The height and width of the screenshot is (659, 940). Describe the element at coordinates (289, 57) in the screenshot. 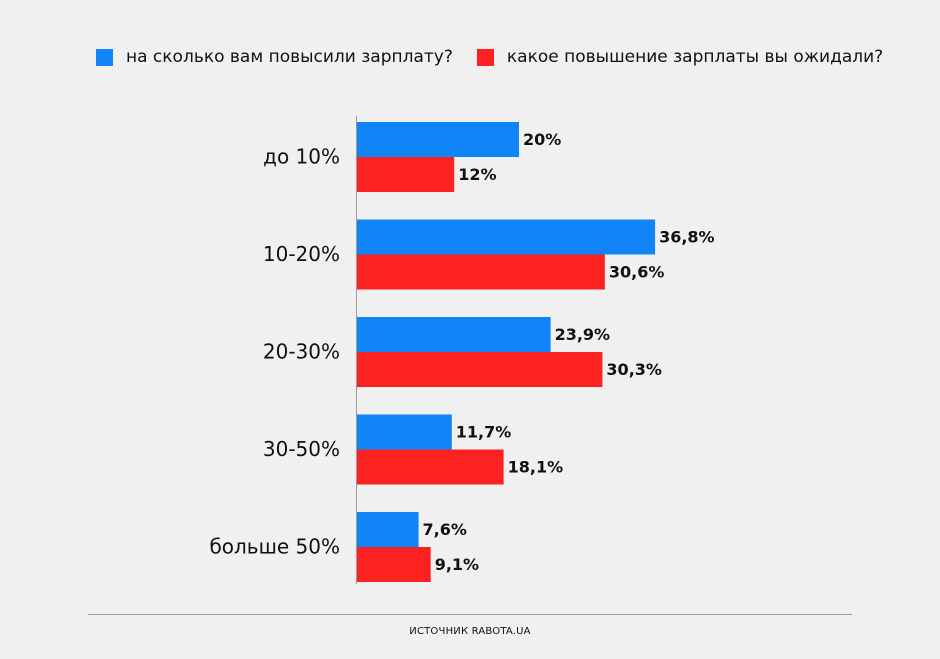

I see `legend-label-raised: на сколько вам повысили зарплату?` at that location.